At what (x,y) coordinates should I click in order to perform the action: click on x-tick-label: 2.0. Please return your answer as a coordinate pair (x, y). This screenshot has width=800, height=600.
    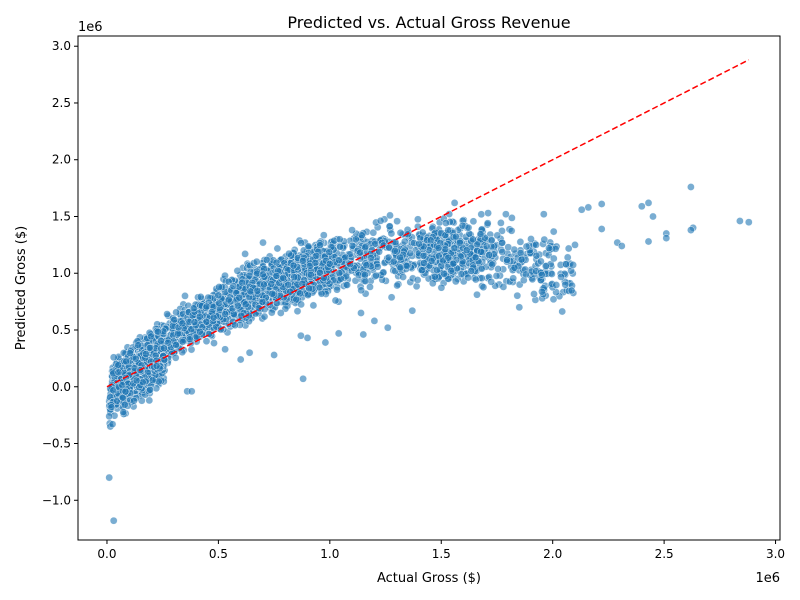
    Looking at the image, I should click on (552, 554).